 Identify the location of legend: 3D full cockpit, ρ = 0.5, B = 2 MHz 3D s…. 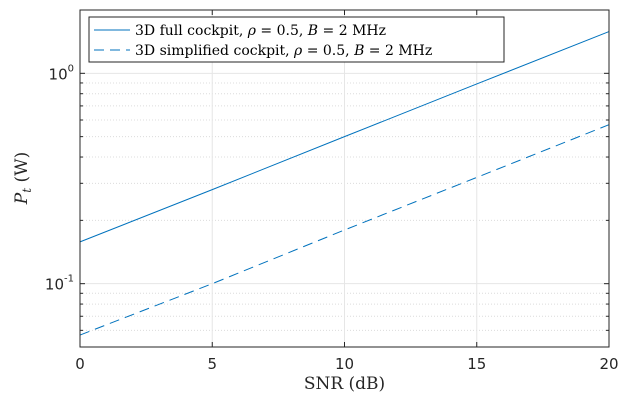
(296, 39).